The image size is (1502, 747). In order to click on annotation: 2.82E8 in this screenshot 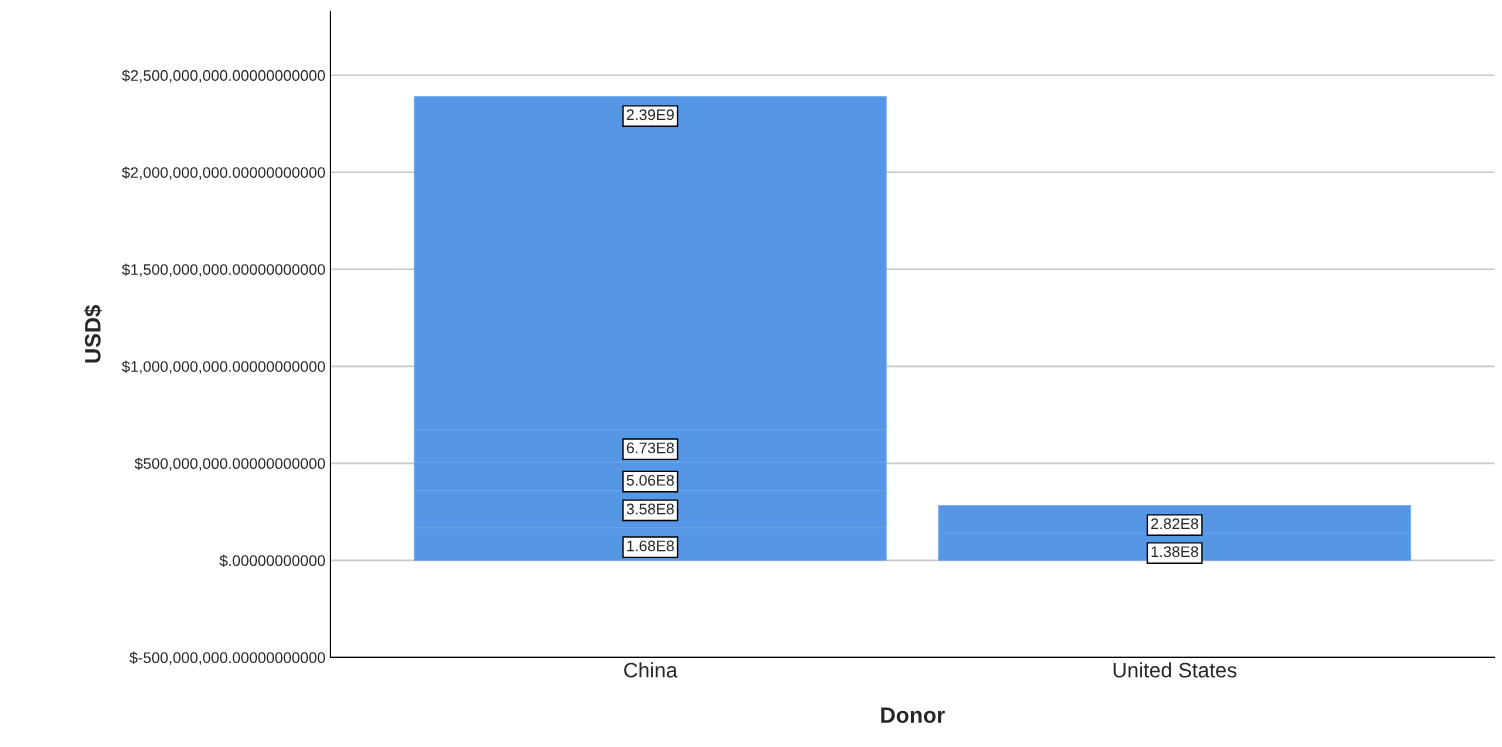, I will do `click(1175, 524)`.